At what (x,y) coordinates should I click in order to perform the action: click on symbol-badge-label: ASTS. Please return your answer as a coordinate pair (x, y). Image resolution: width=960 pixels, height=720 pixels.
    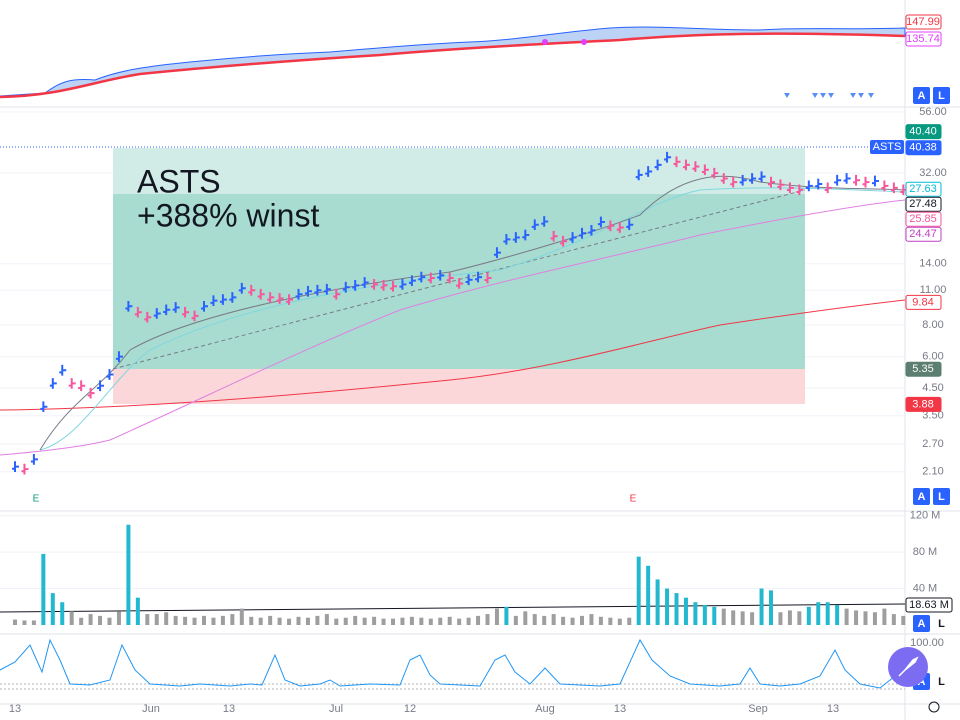
    Looking at the image, I should click on (887, 147).